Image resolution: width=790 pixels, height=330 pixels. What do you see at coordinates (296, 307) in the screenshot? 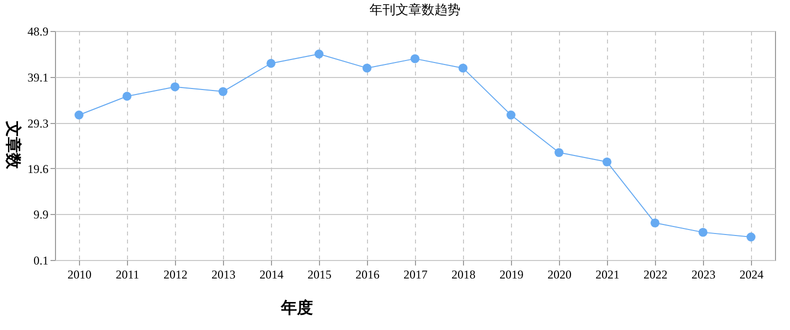
I see `x-axis-title: 年度` at bounding box center [296, 307].